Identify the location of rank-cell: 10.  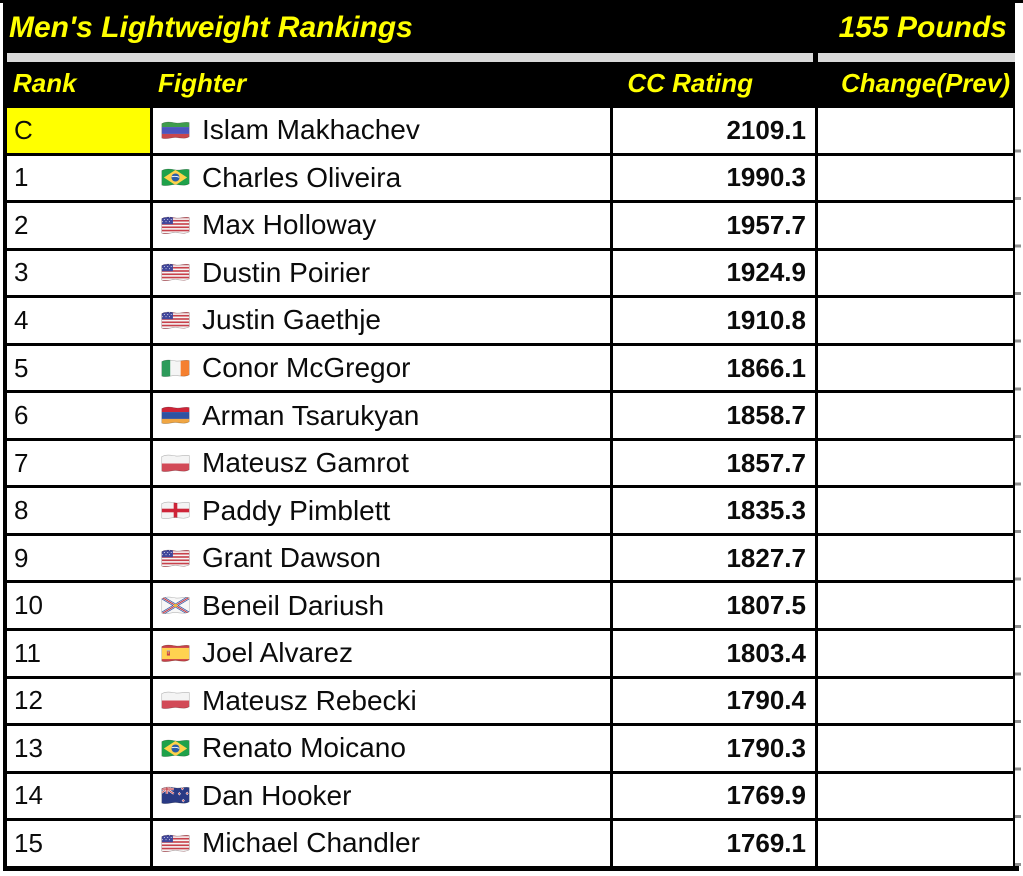
(78, 606).